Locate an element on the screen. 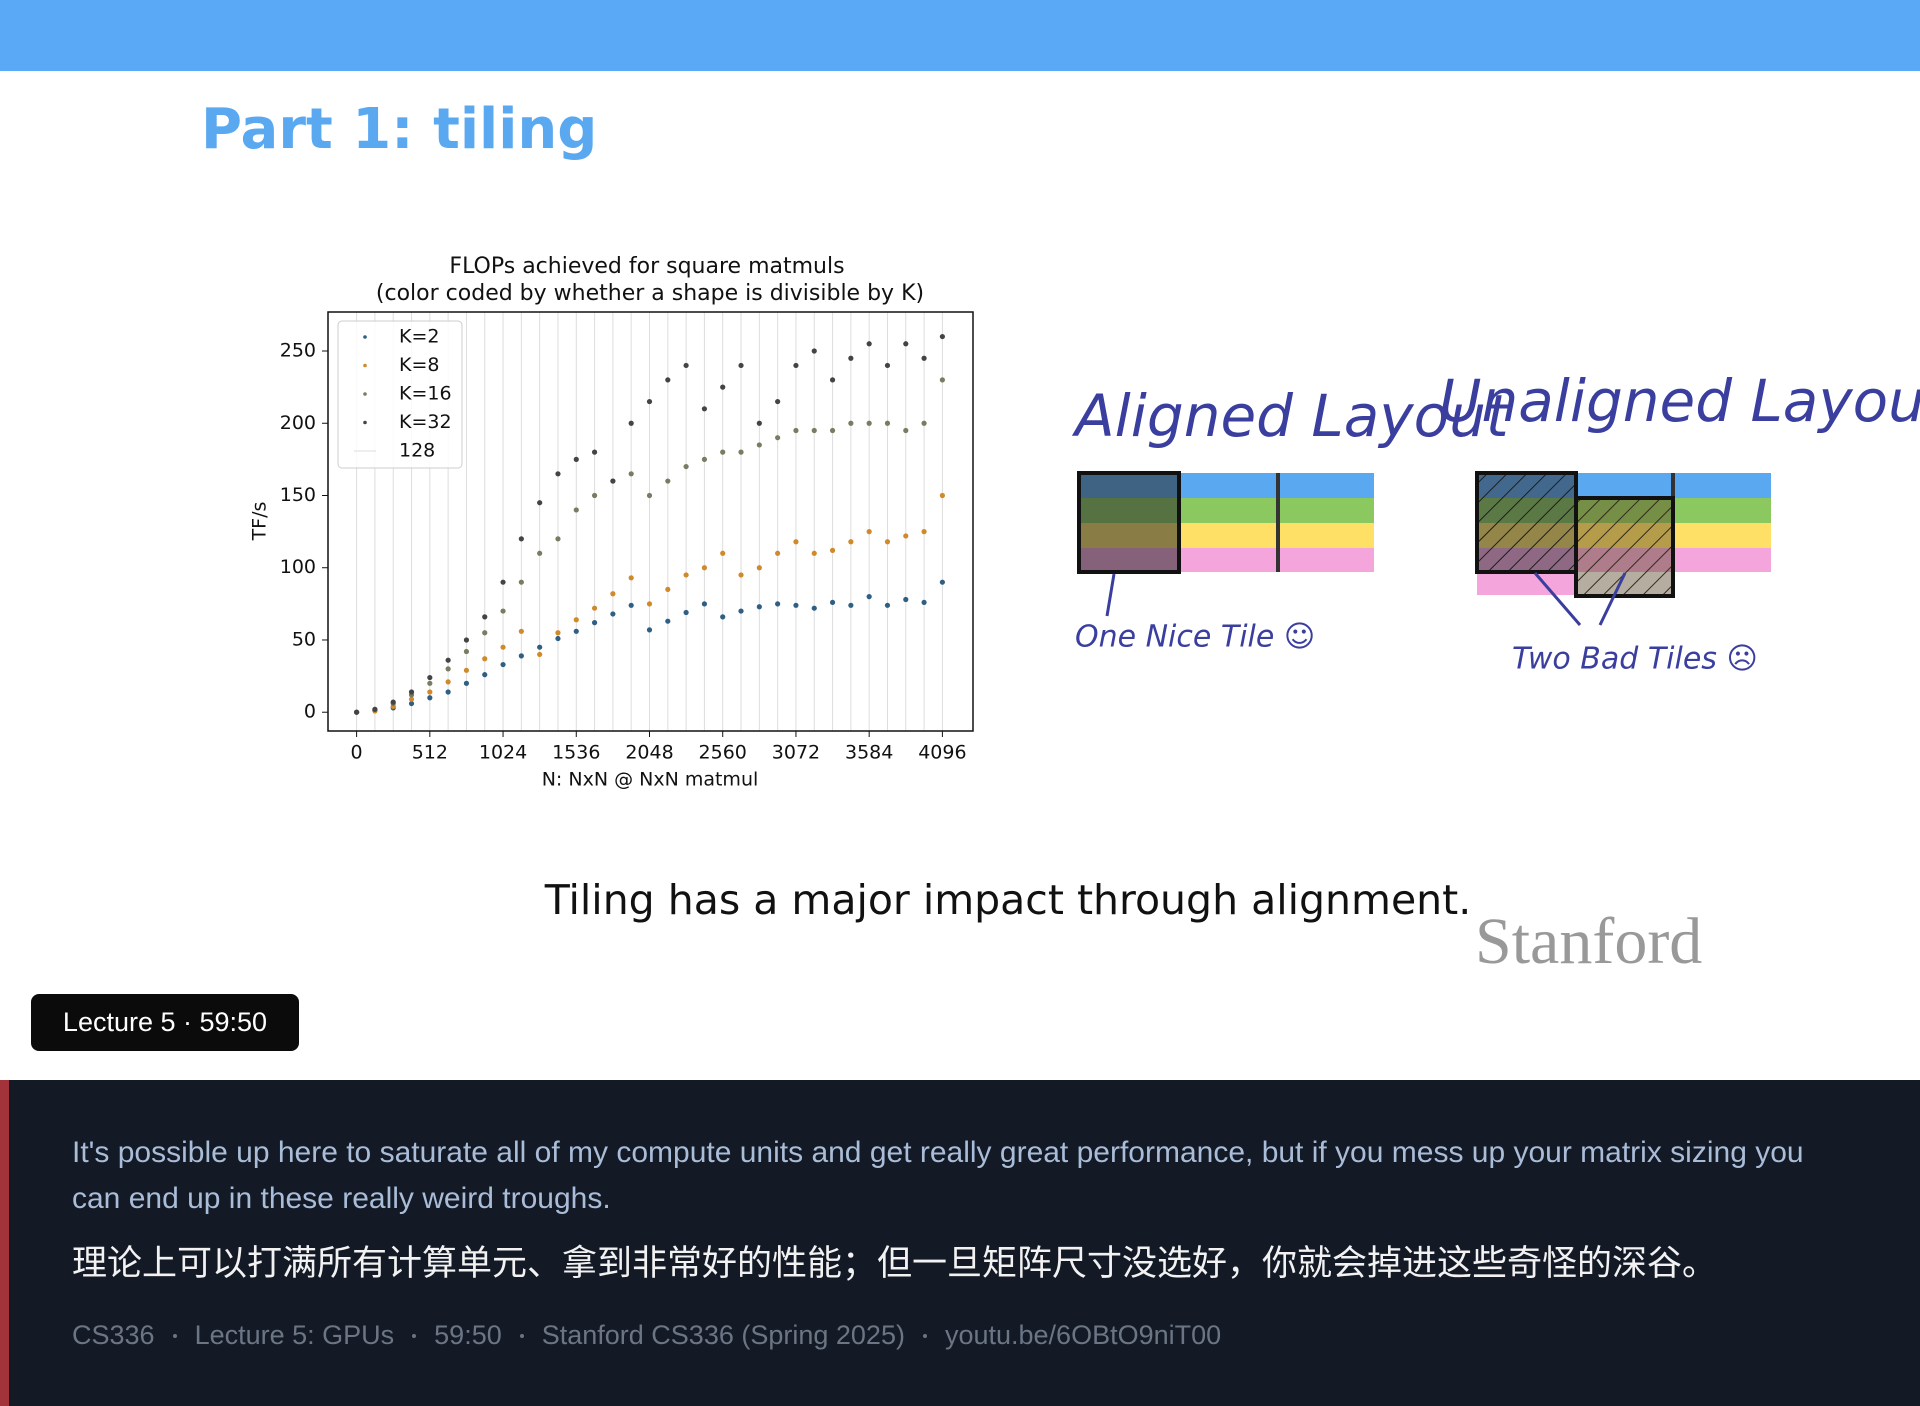  x-tick-label: 1024 is located at coordinates (503, 753).